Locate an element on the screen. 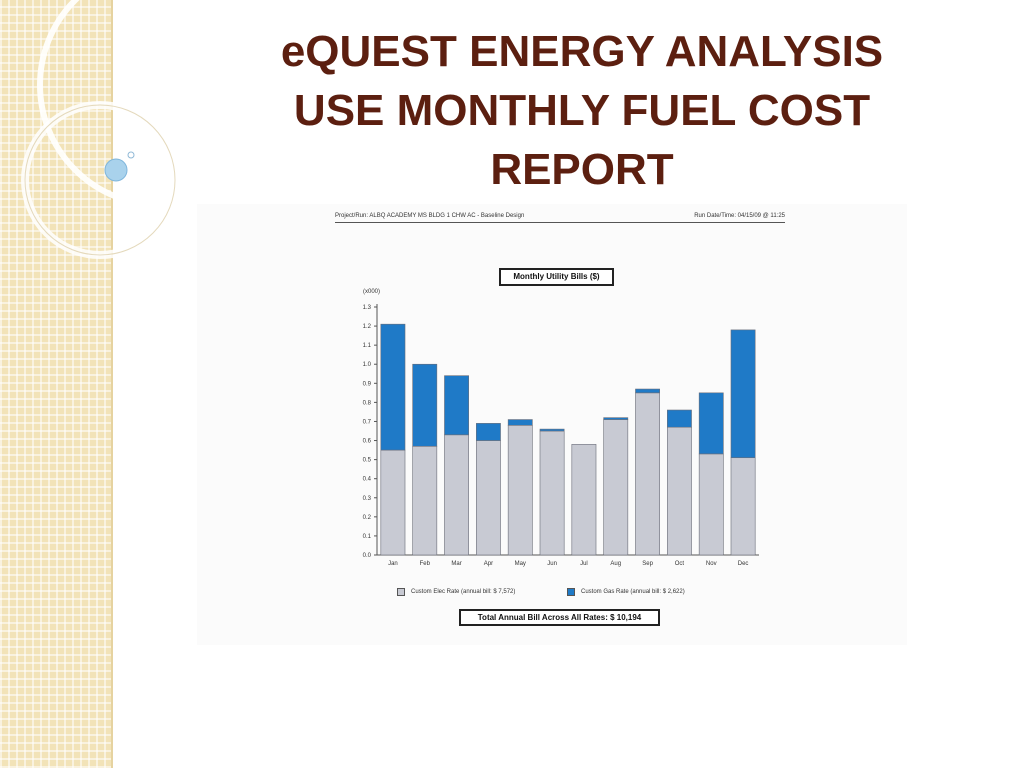 The width and height of the screenshot is (1024, 768). bar-elec-apr is located at coordinates (488, 498).